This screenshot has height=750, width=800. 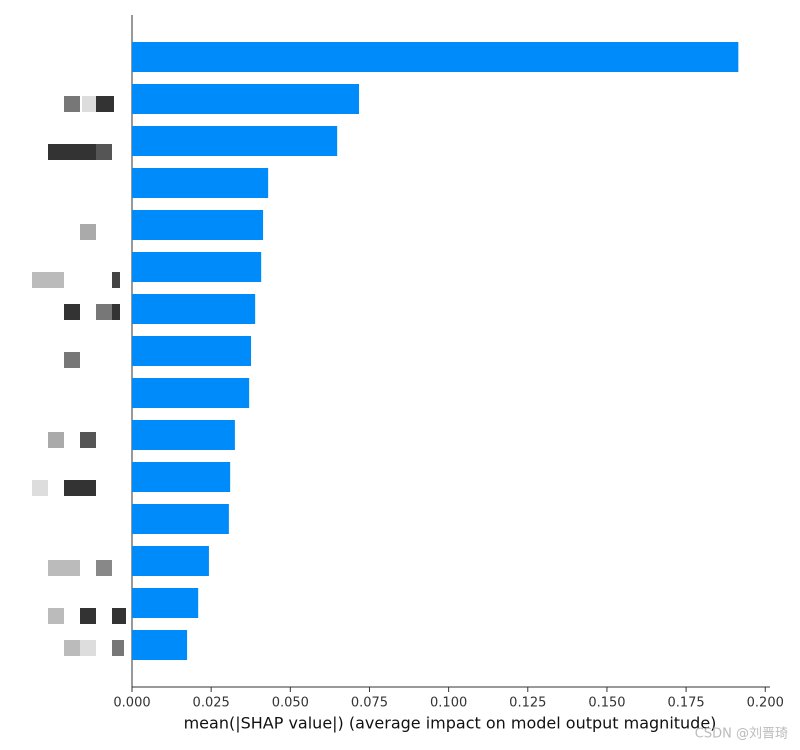 What do you see at coordinates (606, 703) in the screenshot?
I see `x-tick-label: 0.150` at bounding box center [606, 703].